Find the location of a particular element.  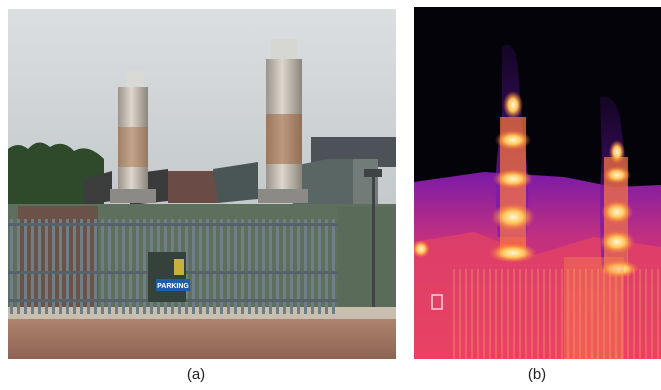

parking-sign-text: PARKING is located at coordinates (173, 286).